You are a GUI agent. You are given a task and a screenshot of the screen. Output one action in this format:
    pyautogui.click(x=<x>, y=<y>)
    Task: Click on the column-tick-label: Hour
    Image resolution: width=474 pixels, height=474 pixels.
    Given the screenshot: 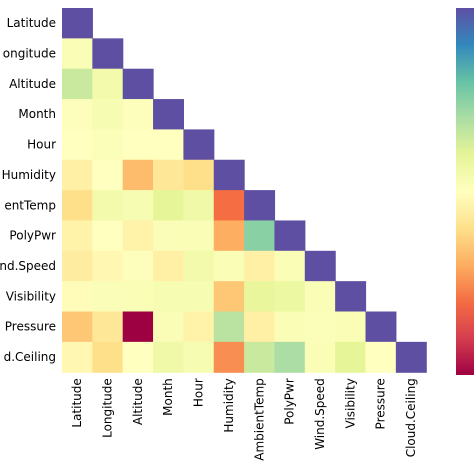 What is the action you would take?
    pyautogui.click(x=199, y=392)
    